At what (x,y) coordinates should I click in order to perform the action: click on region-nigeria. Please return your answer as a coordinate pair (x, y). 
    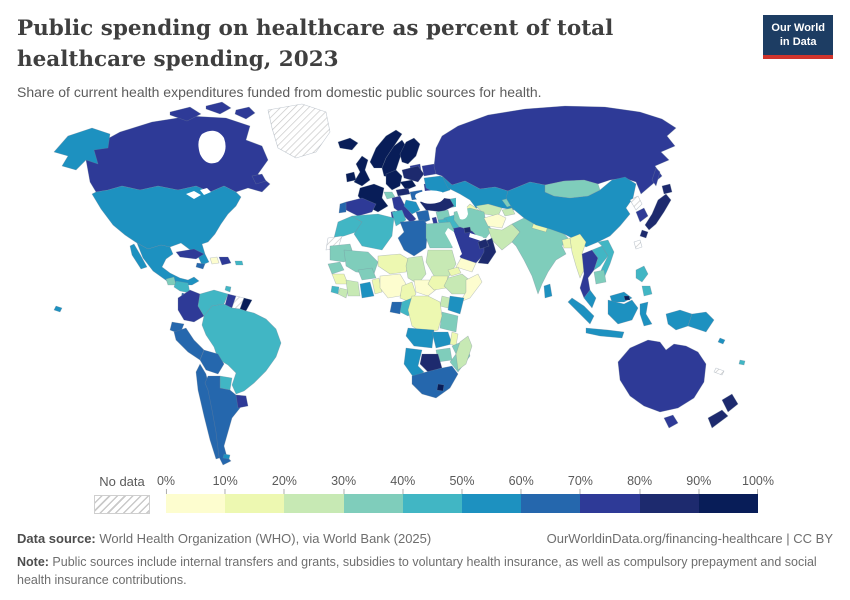
    Looking at the image, I should click on (393, 286).